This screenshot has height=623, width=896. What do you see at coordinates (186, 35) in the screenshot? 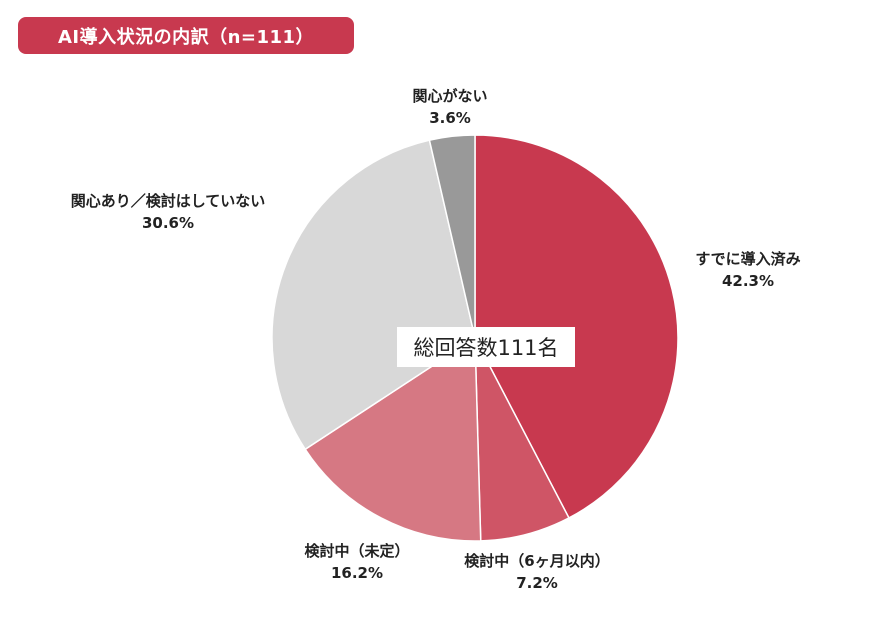
I see `chart-title: AI導入状況の内訳（n=111）` at bounding box center [186, 35].